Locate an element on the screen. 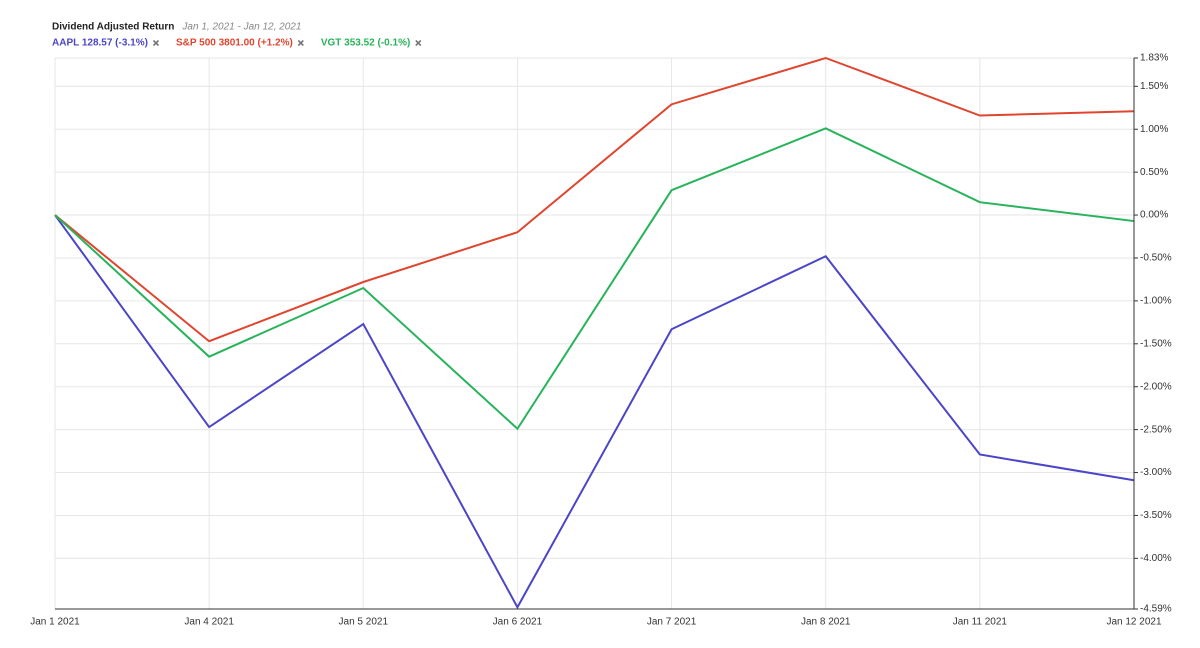 Image resolution: width=1200 pixels, height=648 pixels. y-tick-label: 1.83% is located at coordinates (1154, 58).